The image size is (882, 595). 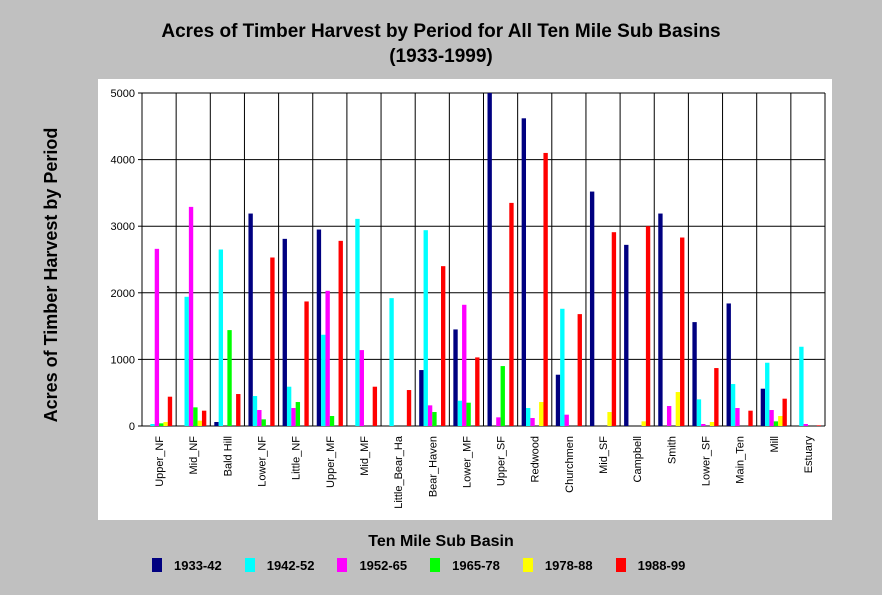 I want to click on x-tick-label: Little_NF, so click(x=297, y=458).